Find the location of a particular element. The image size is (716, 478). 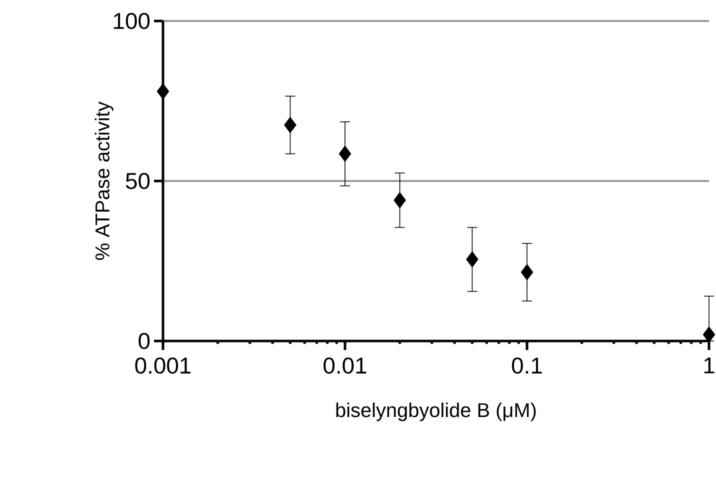

y-axis-title: % ATPase activity is located at coordinates (104, 181).